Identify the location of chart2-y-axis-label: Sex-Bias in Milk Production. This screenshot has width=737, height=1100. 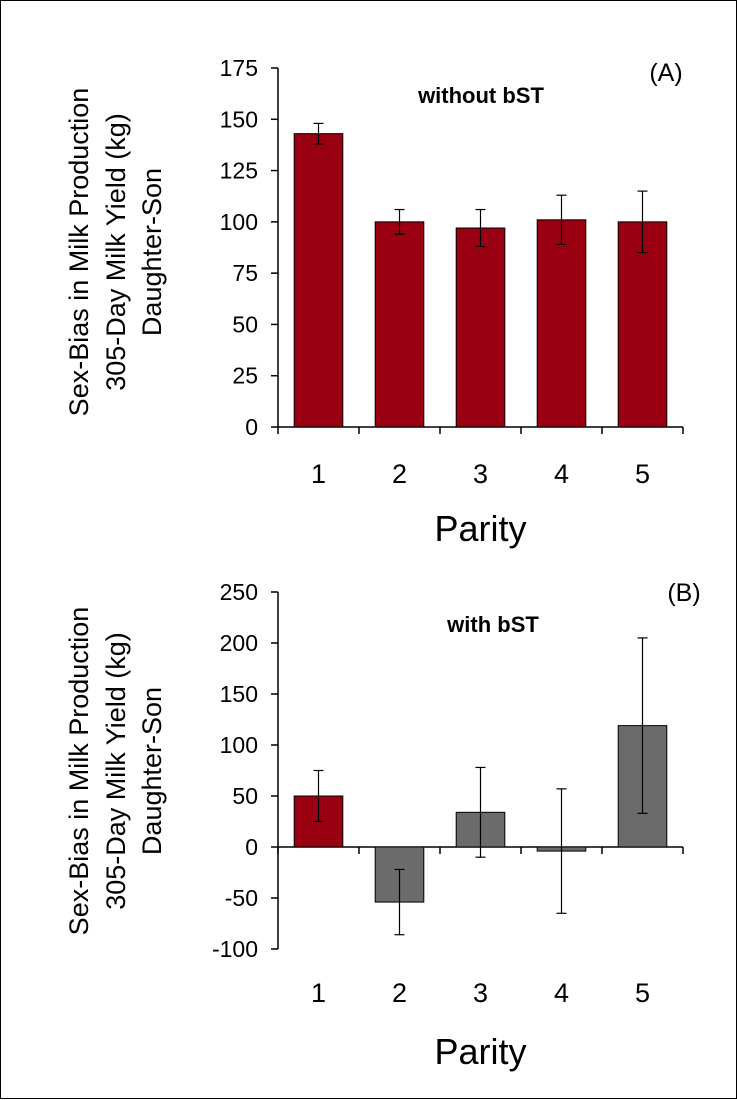
(79, 771).